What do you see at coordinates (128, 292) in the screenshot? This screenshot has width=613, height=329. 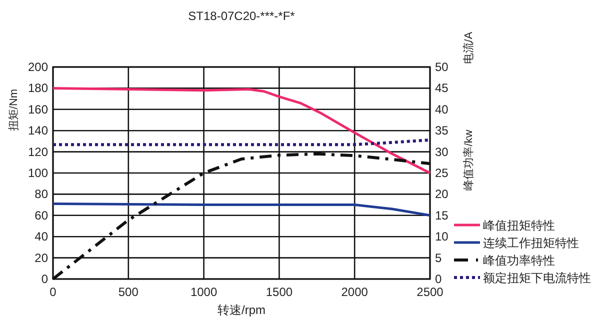 I see `x-tick-label: 500` at bounding box center [128, 292].